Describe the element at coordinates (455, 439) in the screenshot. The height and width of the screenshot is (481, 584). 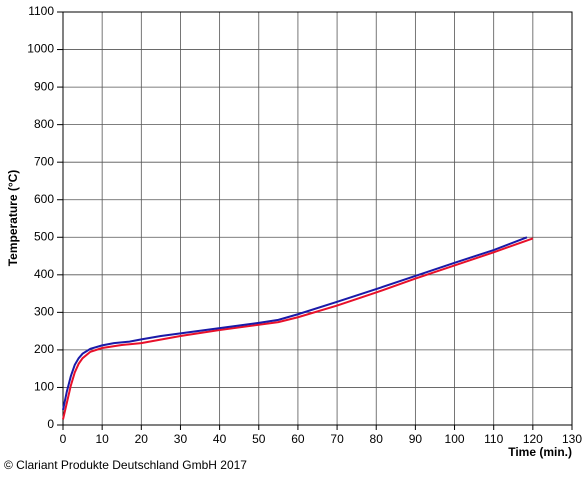
I see `x-tick-label: 100` at that location.